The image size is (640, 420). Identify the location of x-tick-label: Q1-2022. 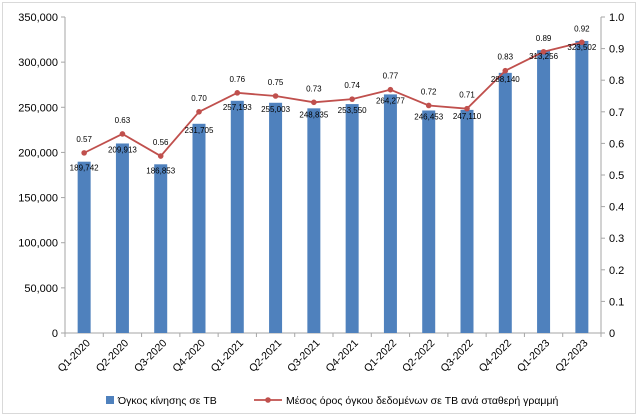
(380, 355).